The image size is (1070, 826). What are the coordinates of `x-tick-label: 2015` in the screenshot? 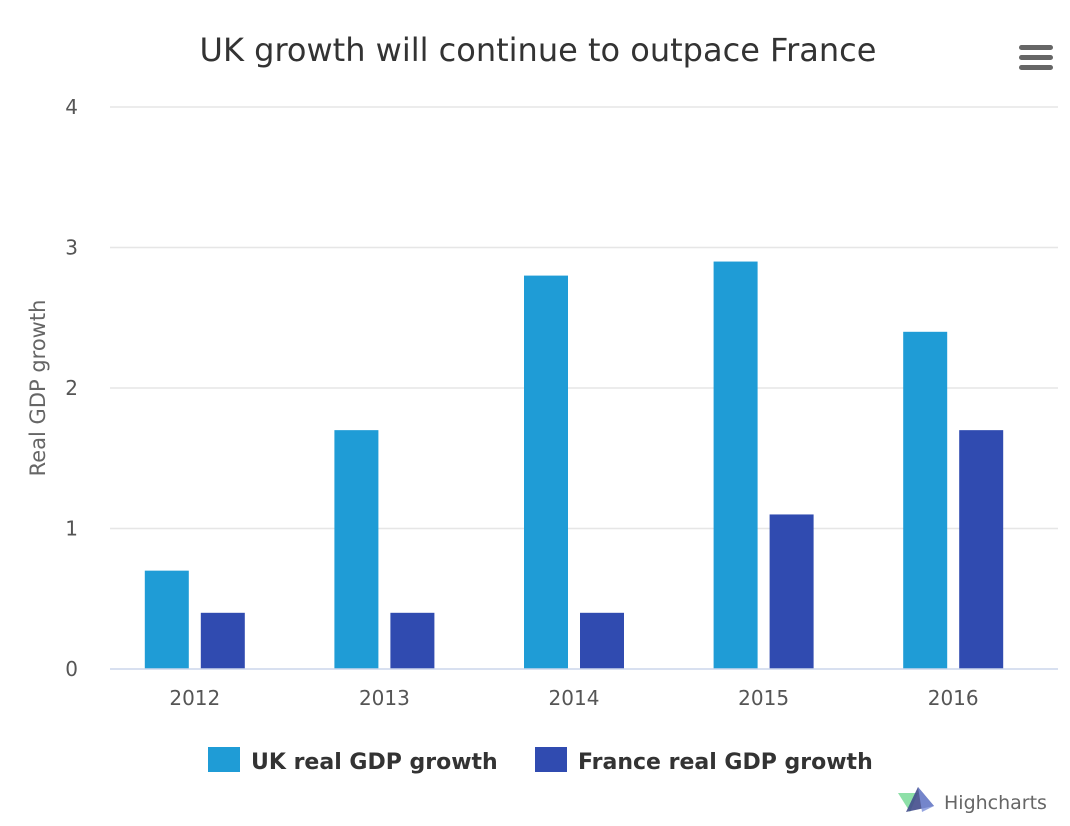 It's located at (763, 698).